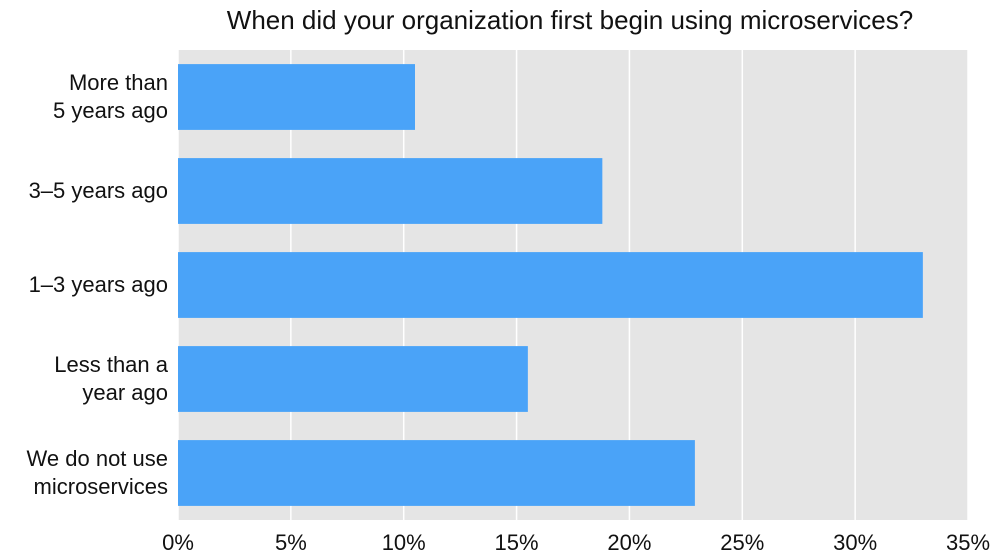 The image size is (994, 560). What do you see at coordinates (98, 190) in the screenshot?
I see `y-tick-label: 3–5 years ago` at bounding box center [98, 190].